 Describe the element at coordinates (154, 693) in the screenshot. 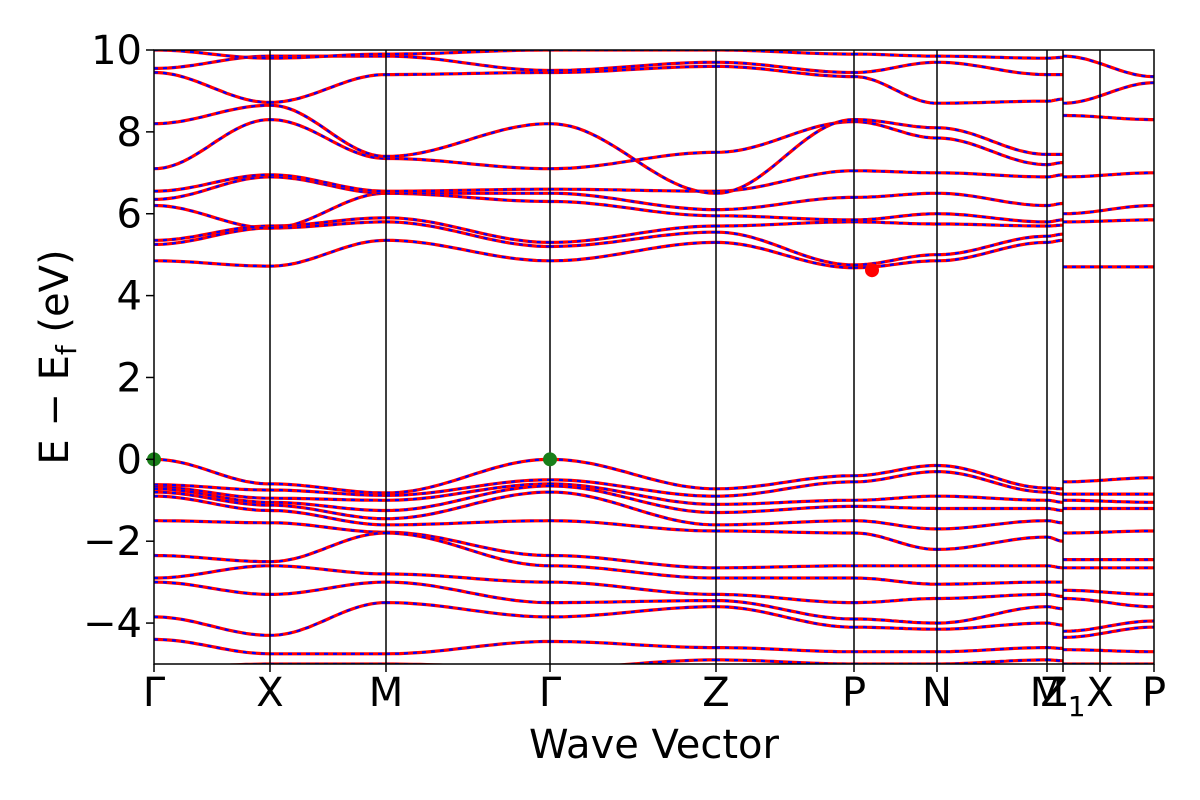

I see `x-tick-label-0: Γ` at that location.